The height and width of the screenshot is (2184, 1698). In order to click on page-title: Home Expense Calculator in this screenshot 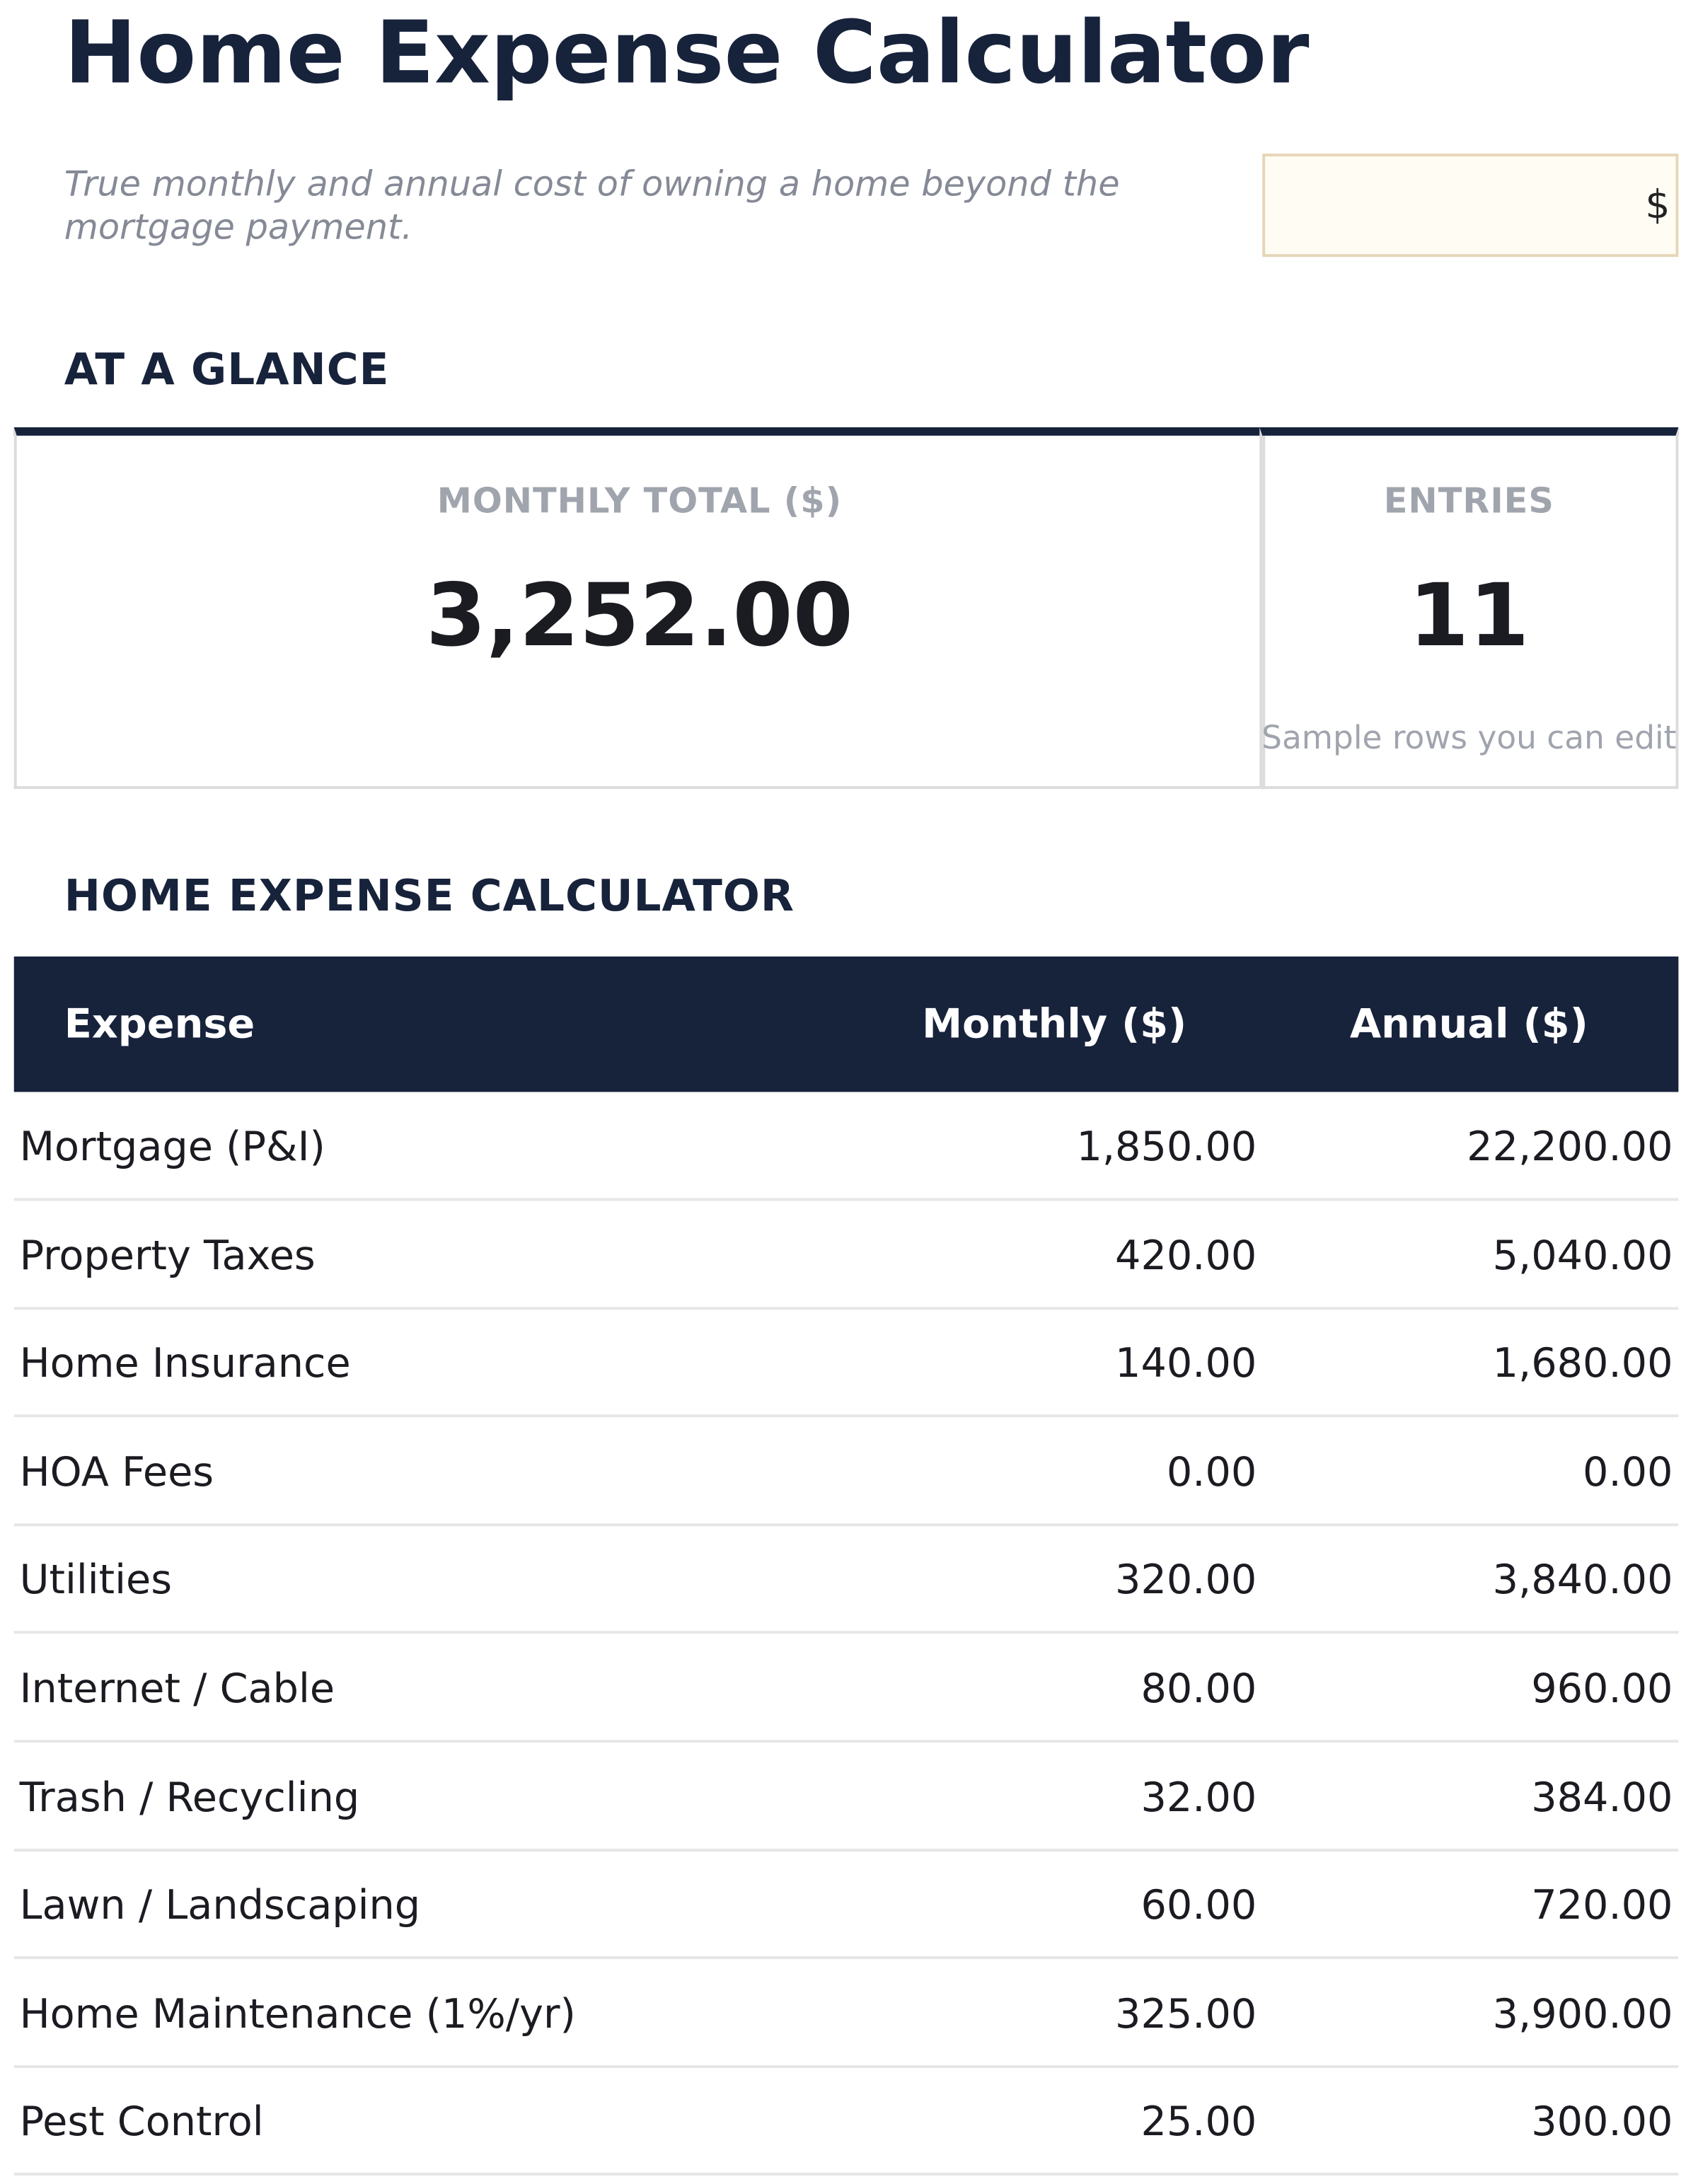, I will do `click(687, 53)`.